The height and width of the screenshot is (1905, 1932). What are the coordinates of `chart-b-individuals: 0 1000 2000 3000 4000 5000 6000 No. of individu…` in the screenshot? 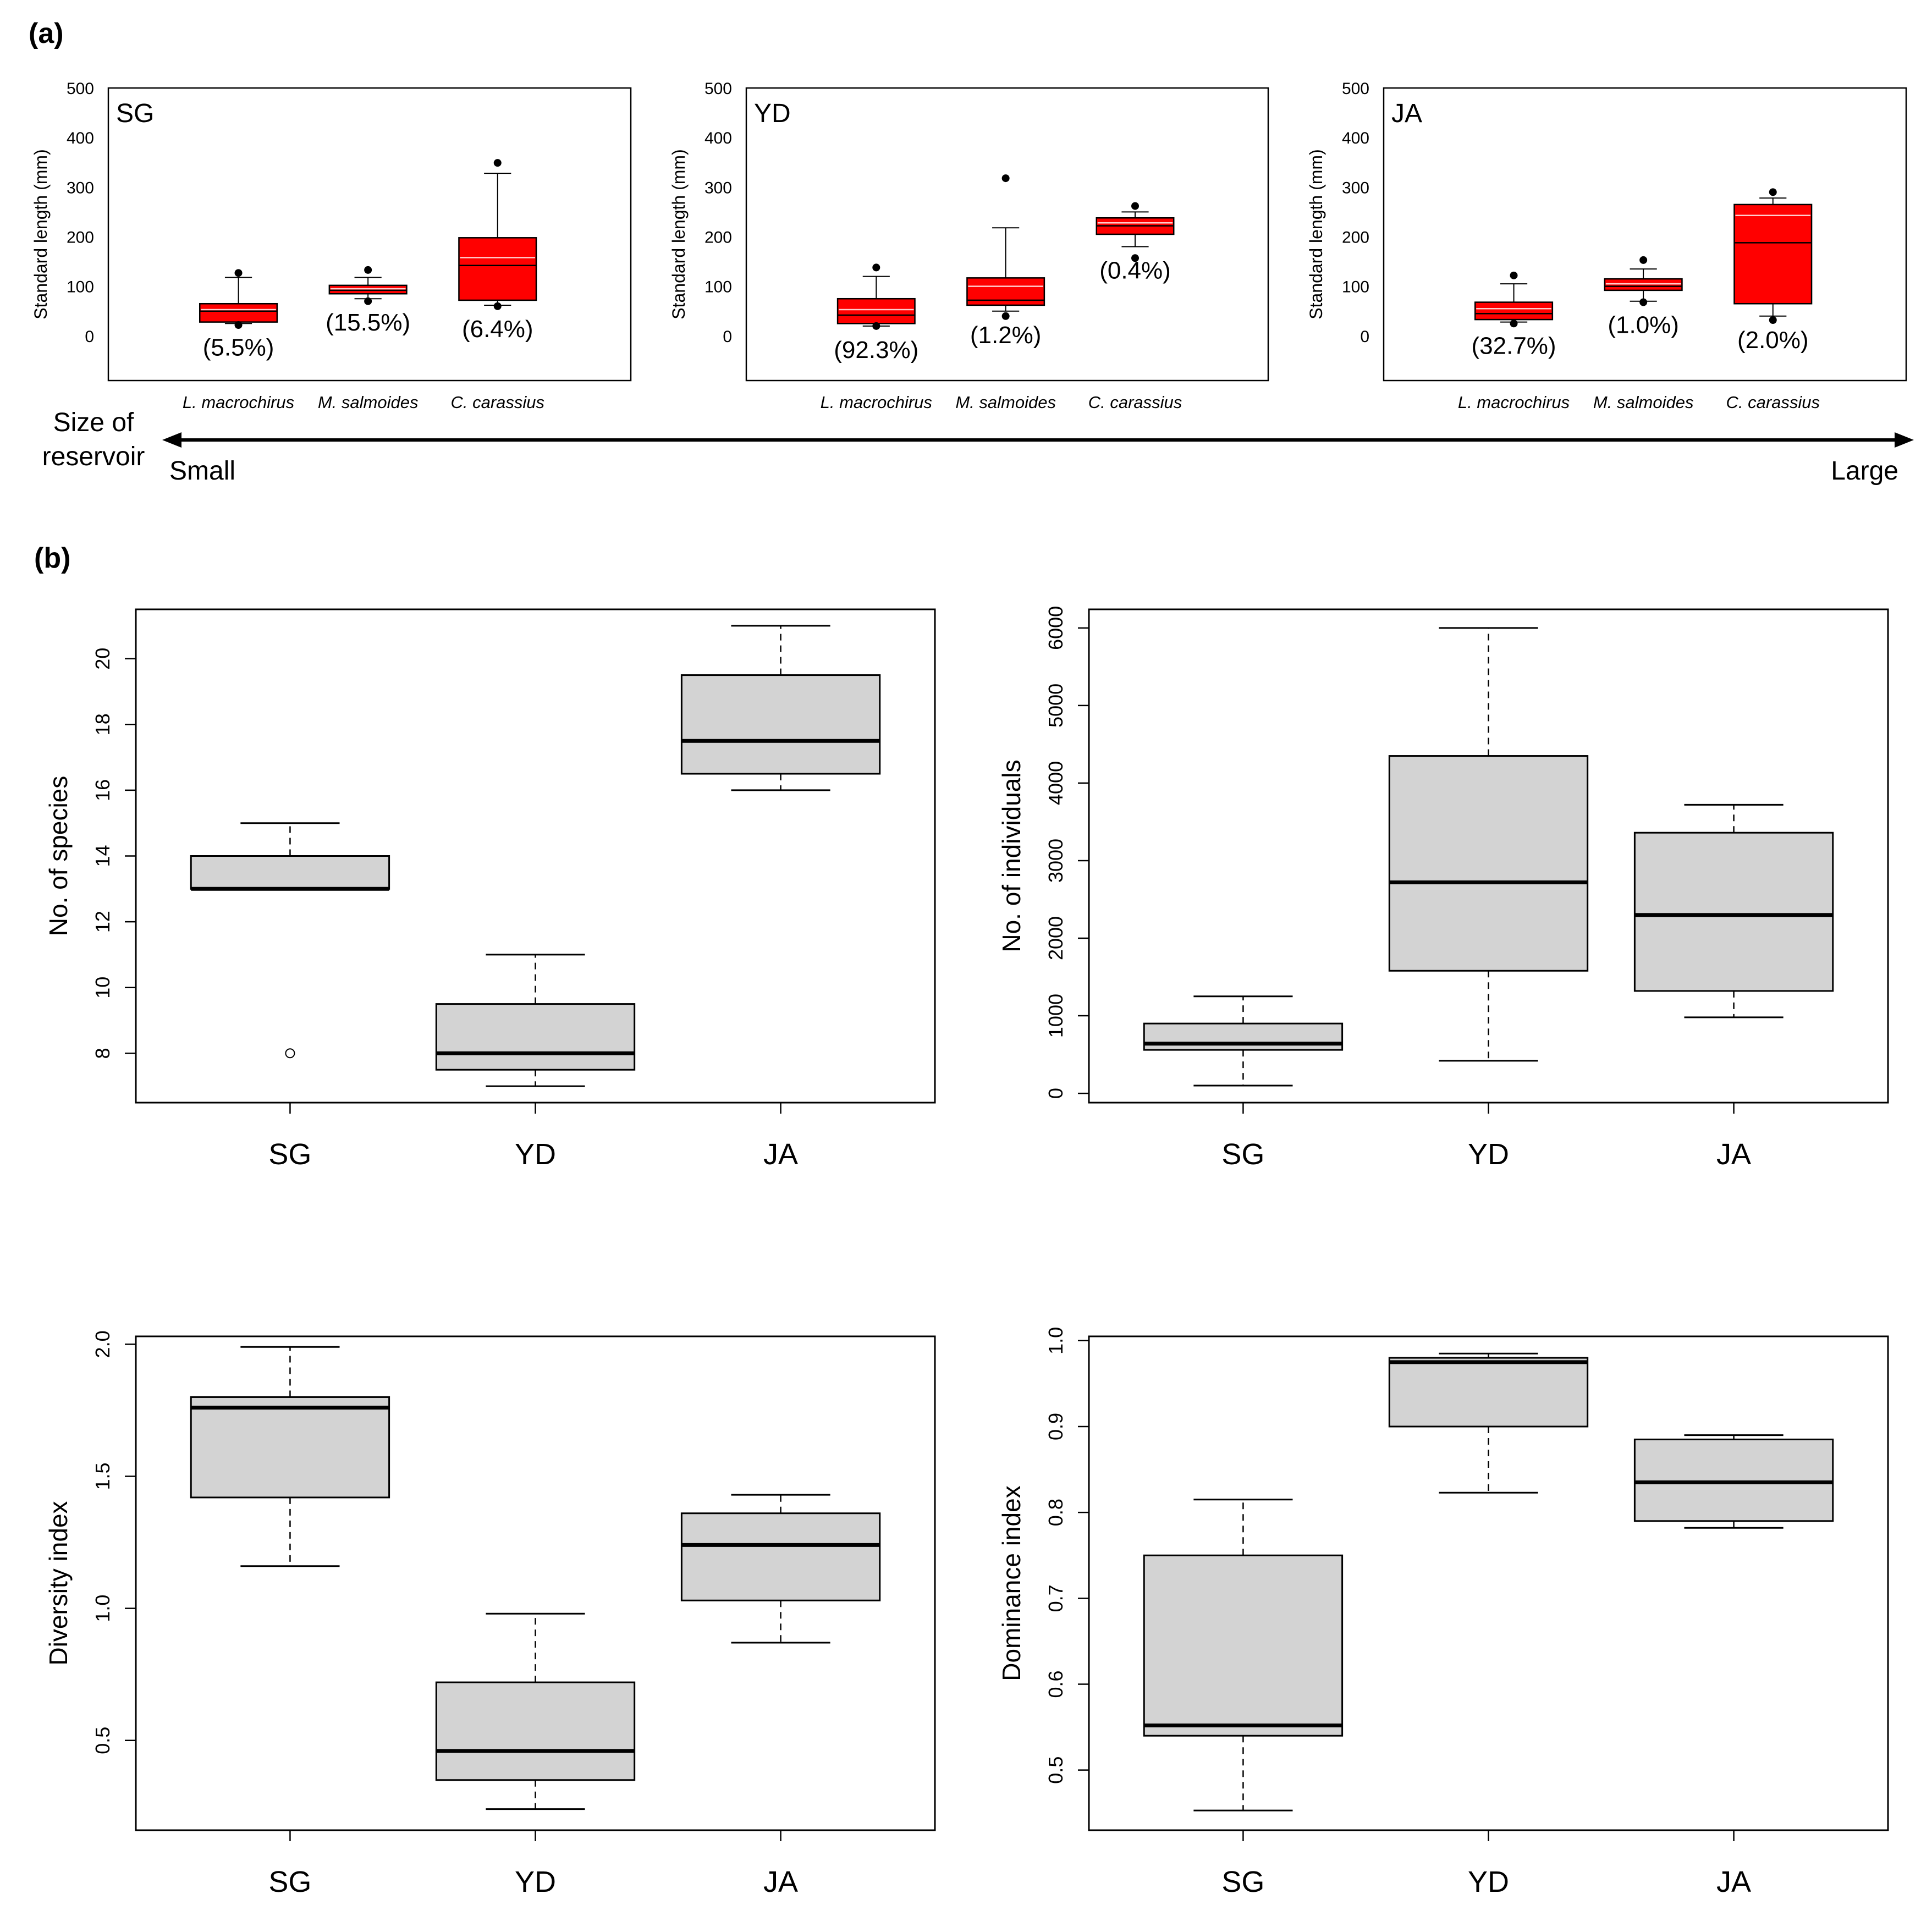 It's located at (1443, 888).